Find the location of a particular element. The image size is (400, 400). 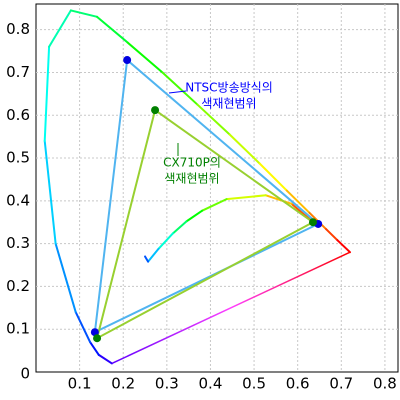

x-tick-label: 0.1 is located at coordinates (80, 384).